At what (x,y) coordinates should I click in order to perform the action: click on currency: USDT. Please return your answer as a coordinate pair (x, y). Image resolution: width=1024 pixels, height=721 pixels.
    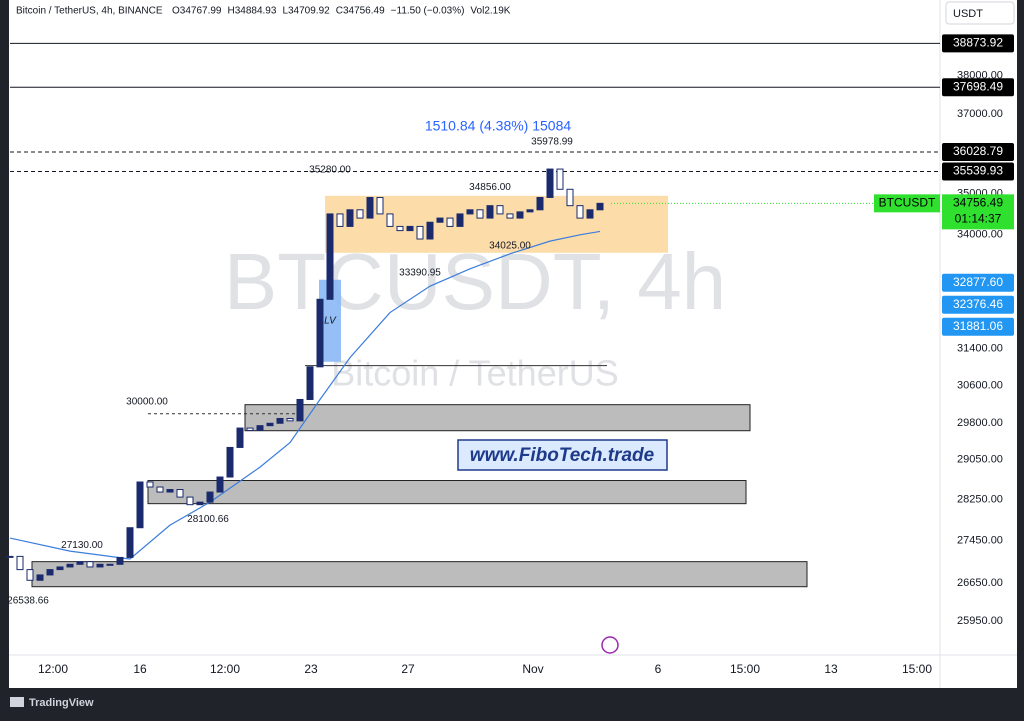
    Looking at the image, I should click on (968, 14).